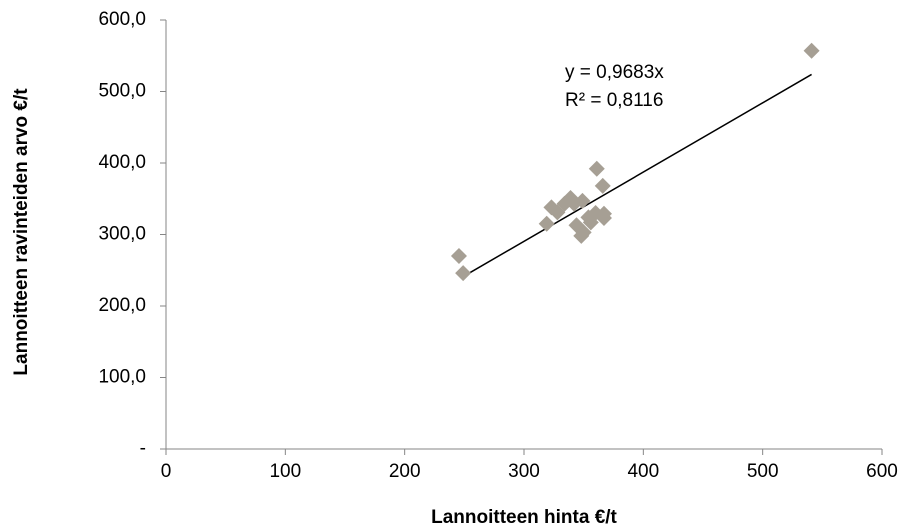 The width and height of the screenshot is (909, 530). What do you see at coordinates (122, 377) in the screenshot?
I see `y-tick-label: 100,0` at bounding box center [122, 377].